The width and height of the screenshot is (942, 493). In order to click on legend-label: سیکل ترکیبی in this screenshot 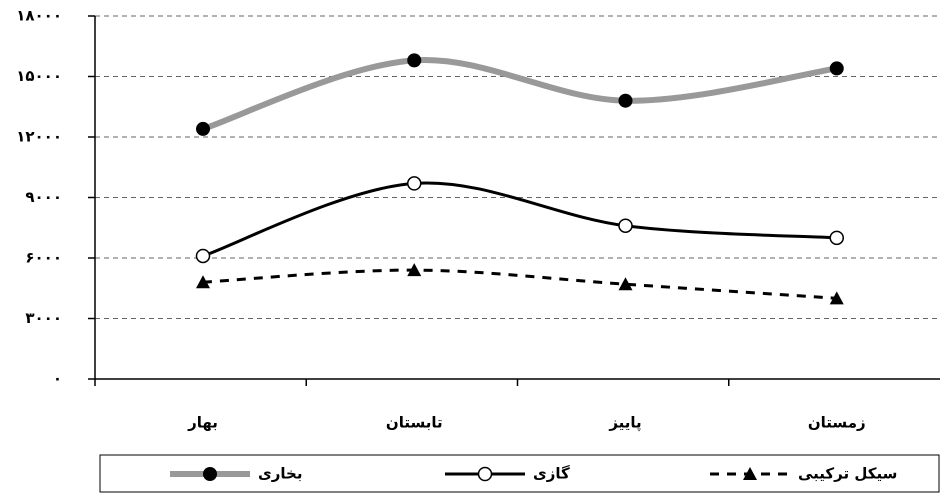, I will do `click(847, 474)`.